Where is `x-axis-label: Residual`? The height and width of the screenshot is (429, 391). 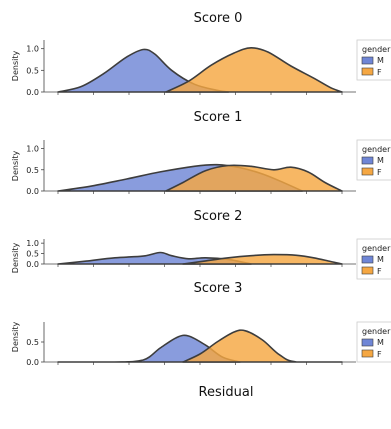 x-axis-label: Residual is located at coordinates (226, 392).